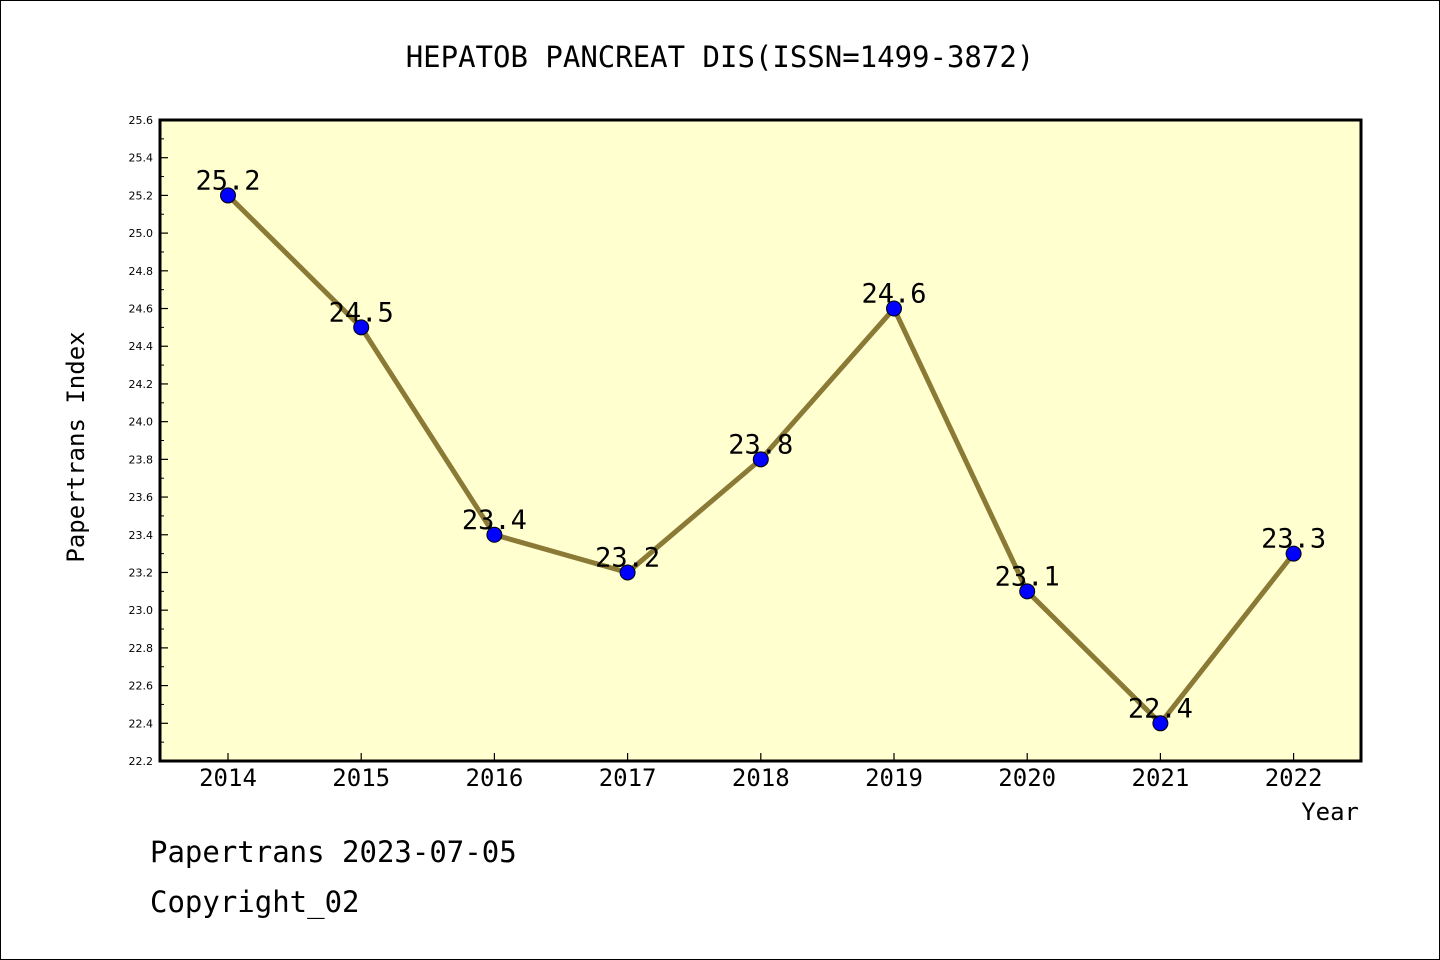 The width and height of the screenshot is (1440, 960). Describe the element at coordinates (761, 778) in the screenshot. I see `x-tick-label: 2018` at that location.